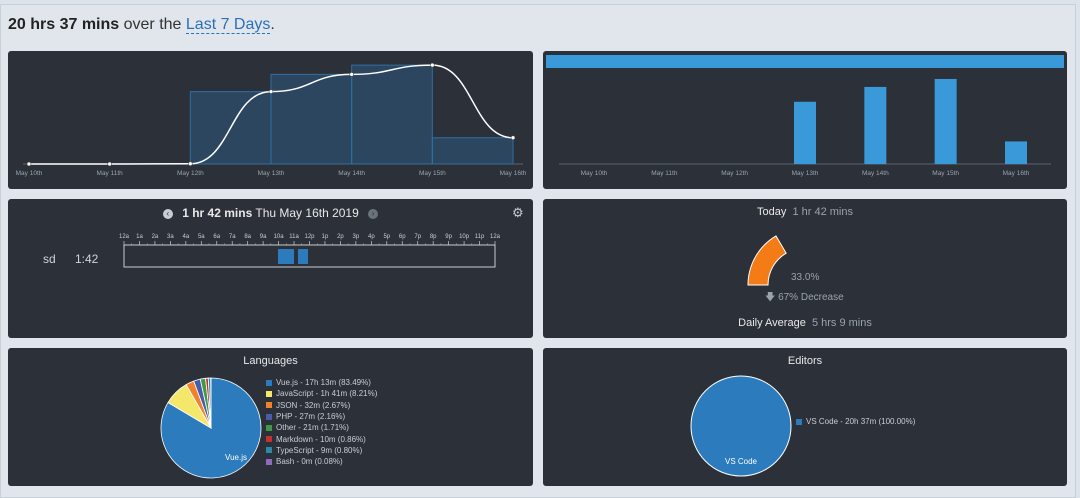 The image size is (1080, 498). Describe the element at coordinates (464, 237) in the screenshot. I see `hour-label: 10p` at that location.